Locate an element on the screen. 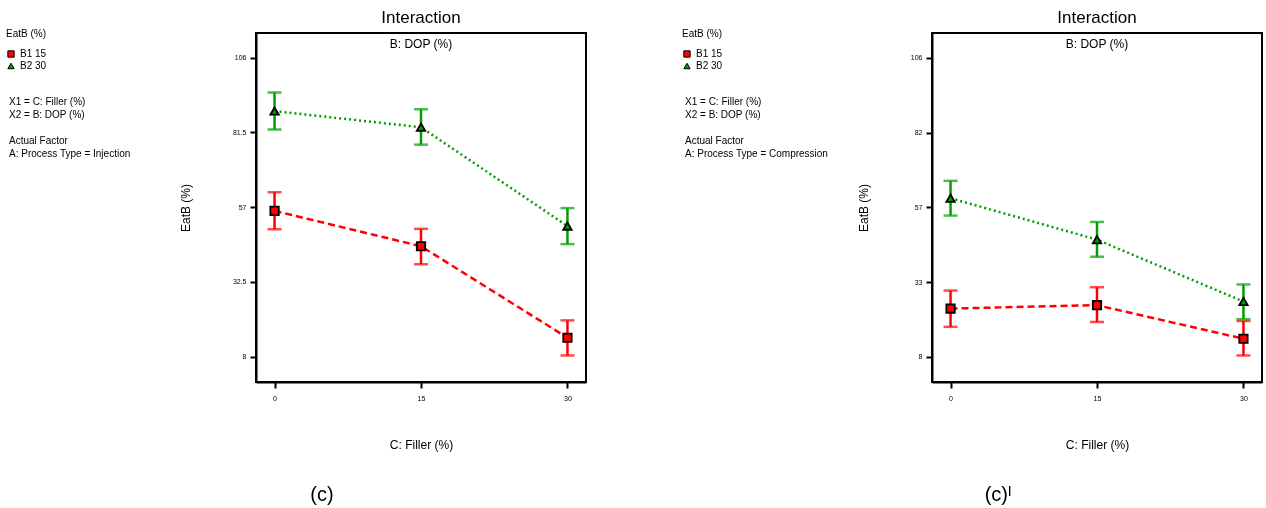 The width and height of the screenshot is (1266, 508). text: A: Process Type = Injection is located at coordinates (70, 153).